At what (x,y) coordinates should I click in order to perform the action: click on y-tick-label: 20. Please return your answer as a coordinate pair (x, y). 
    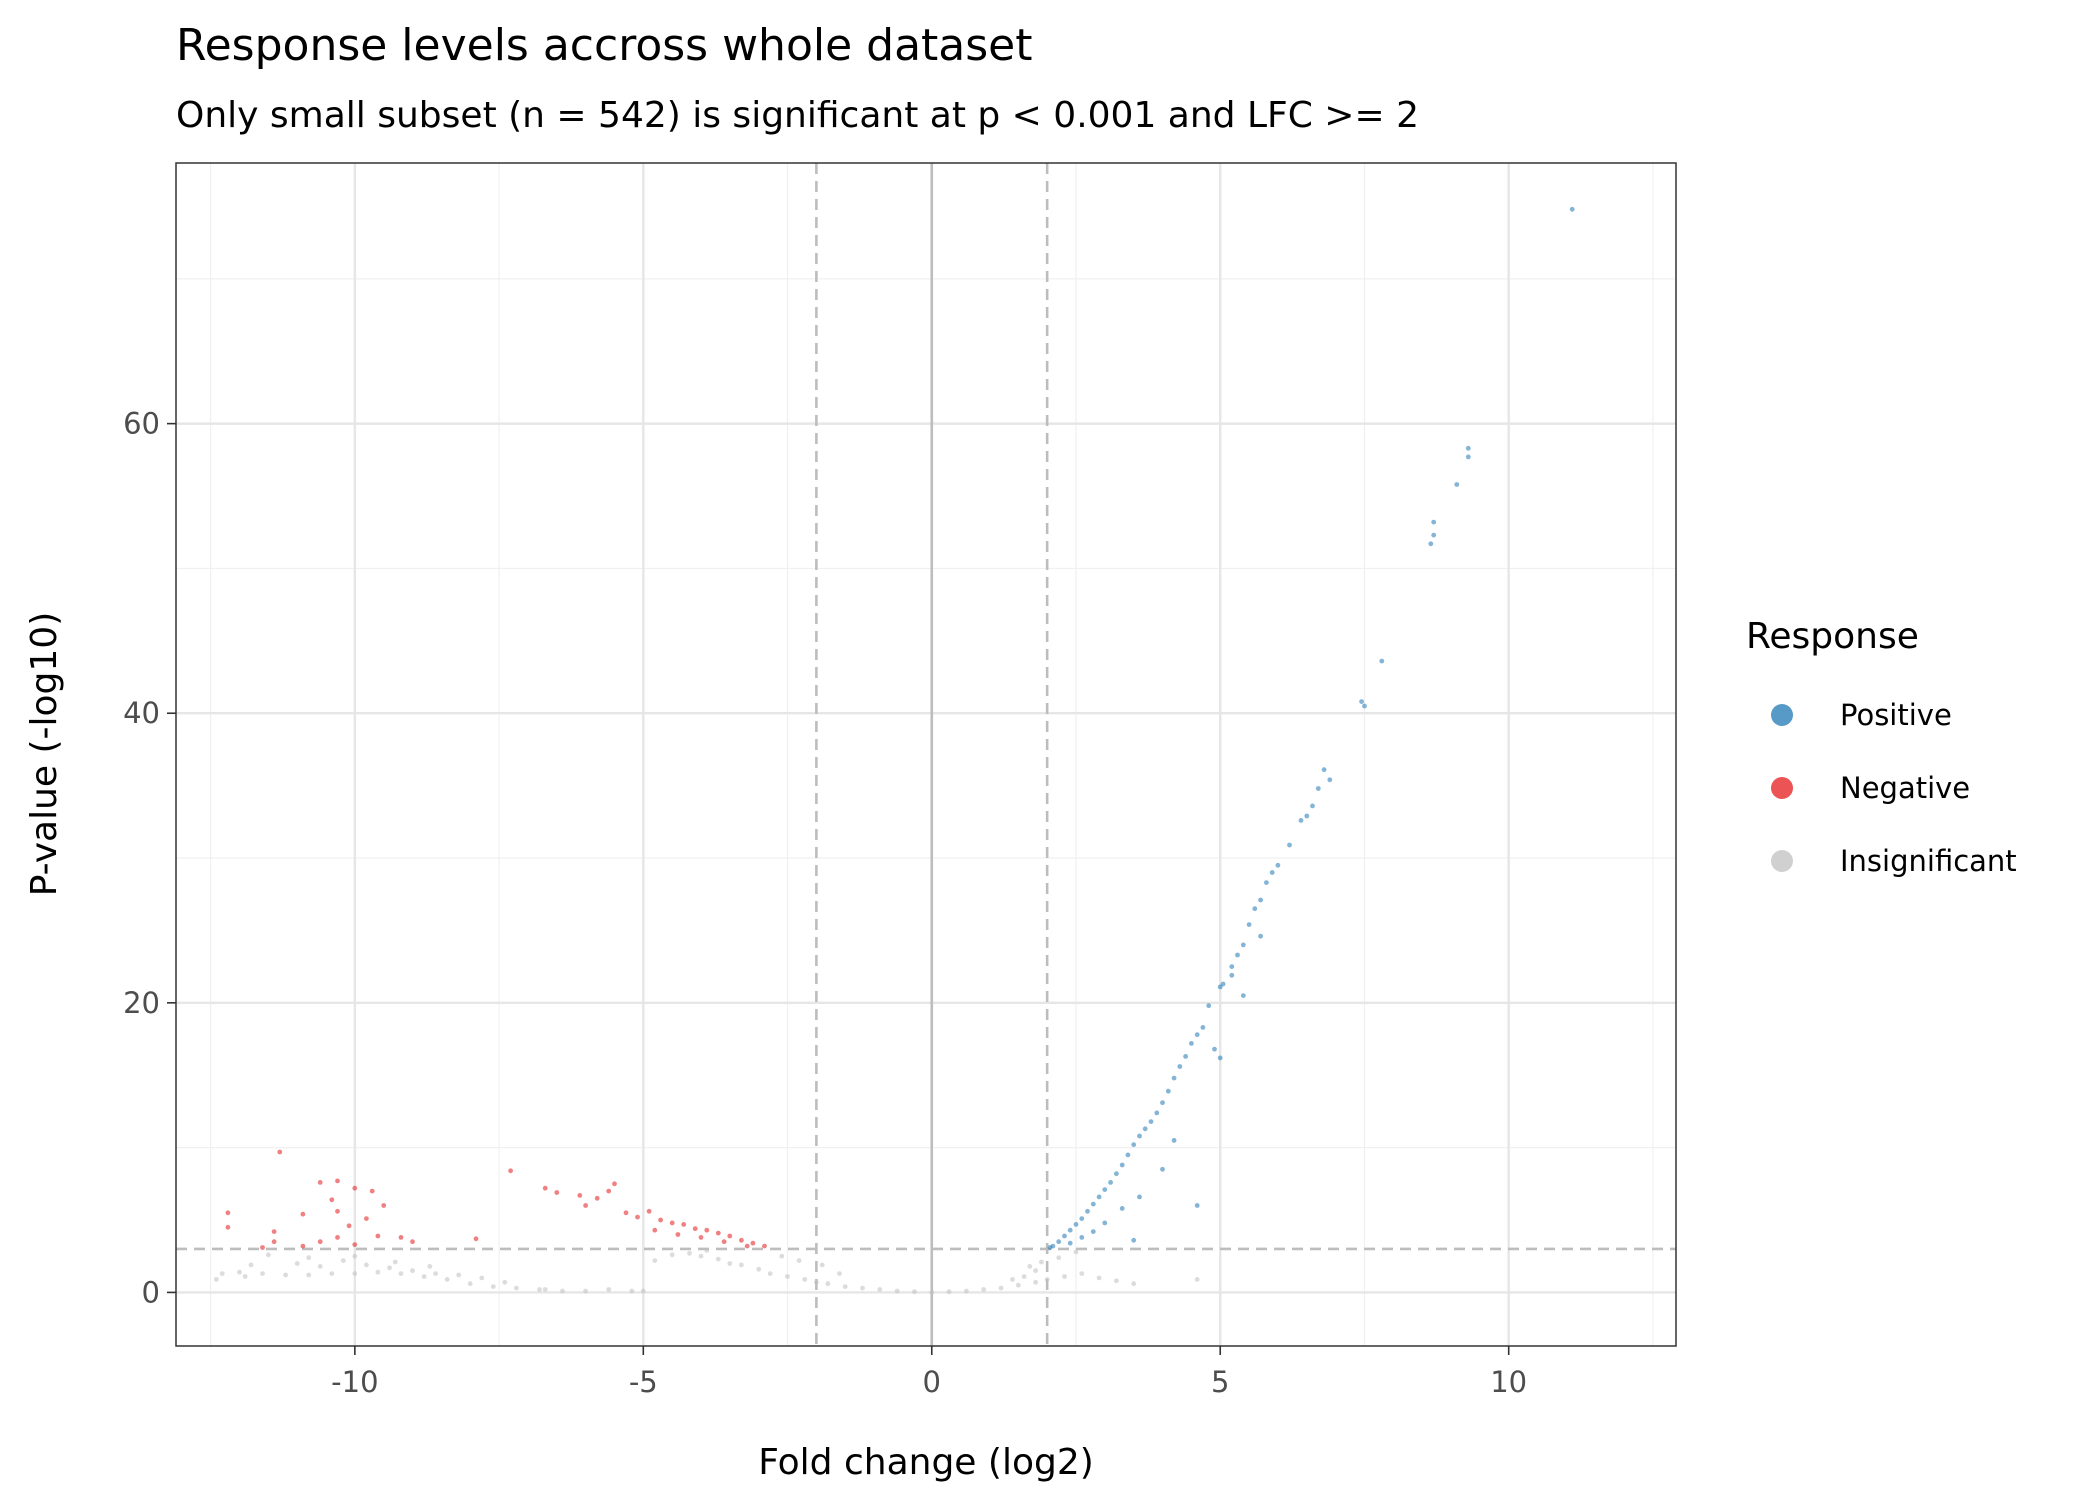
    Looking at the image, I should click on (141, 1003).